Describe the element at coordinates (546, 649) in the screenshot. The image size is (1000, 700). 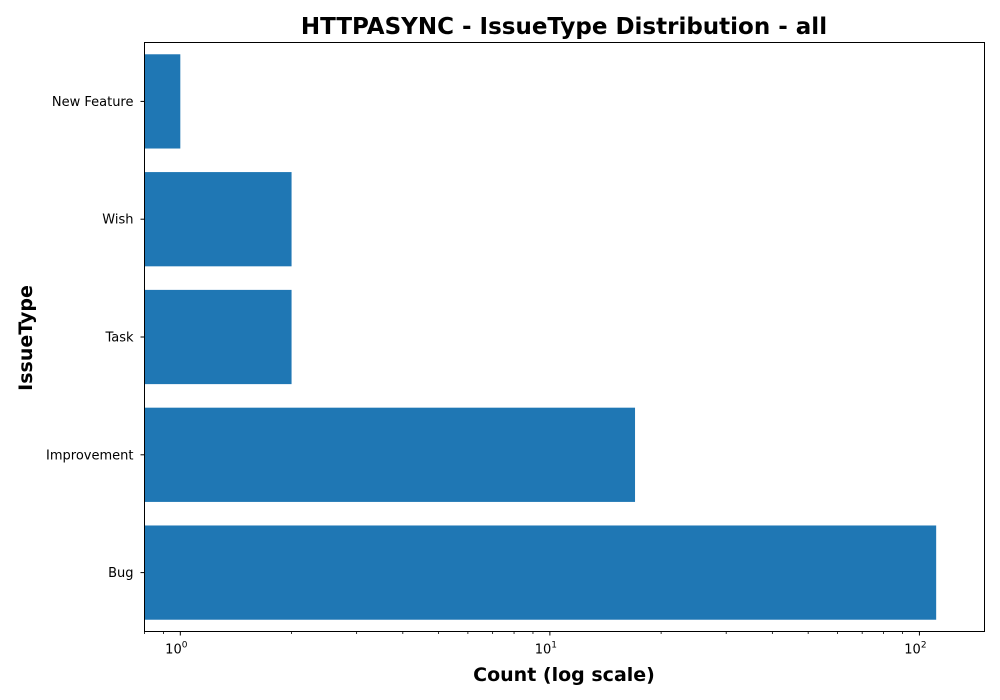
I see `x-tick-label-10: 10¹` at that location.